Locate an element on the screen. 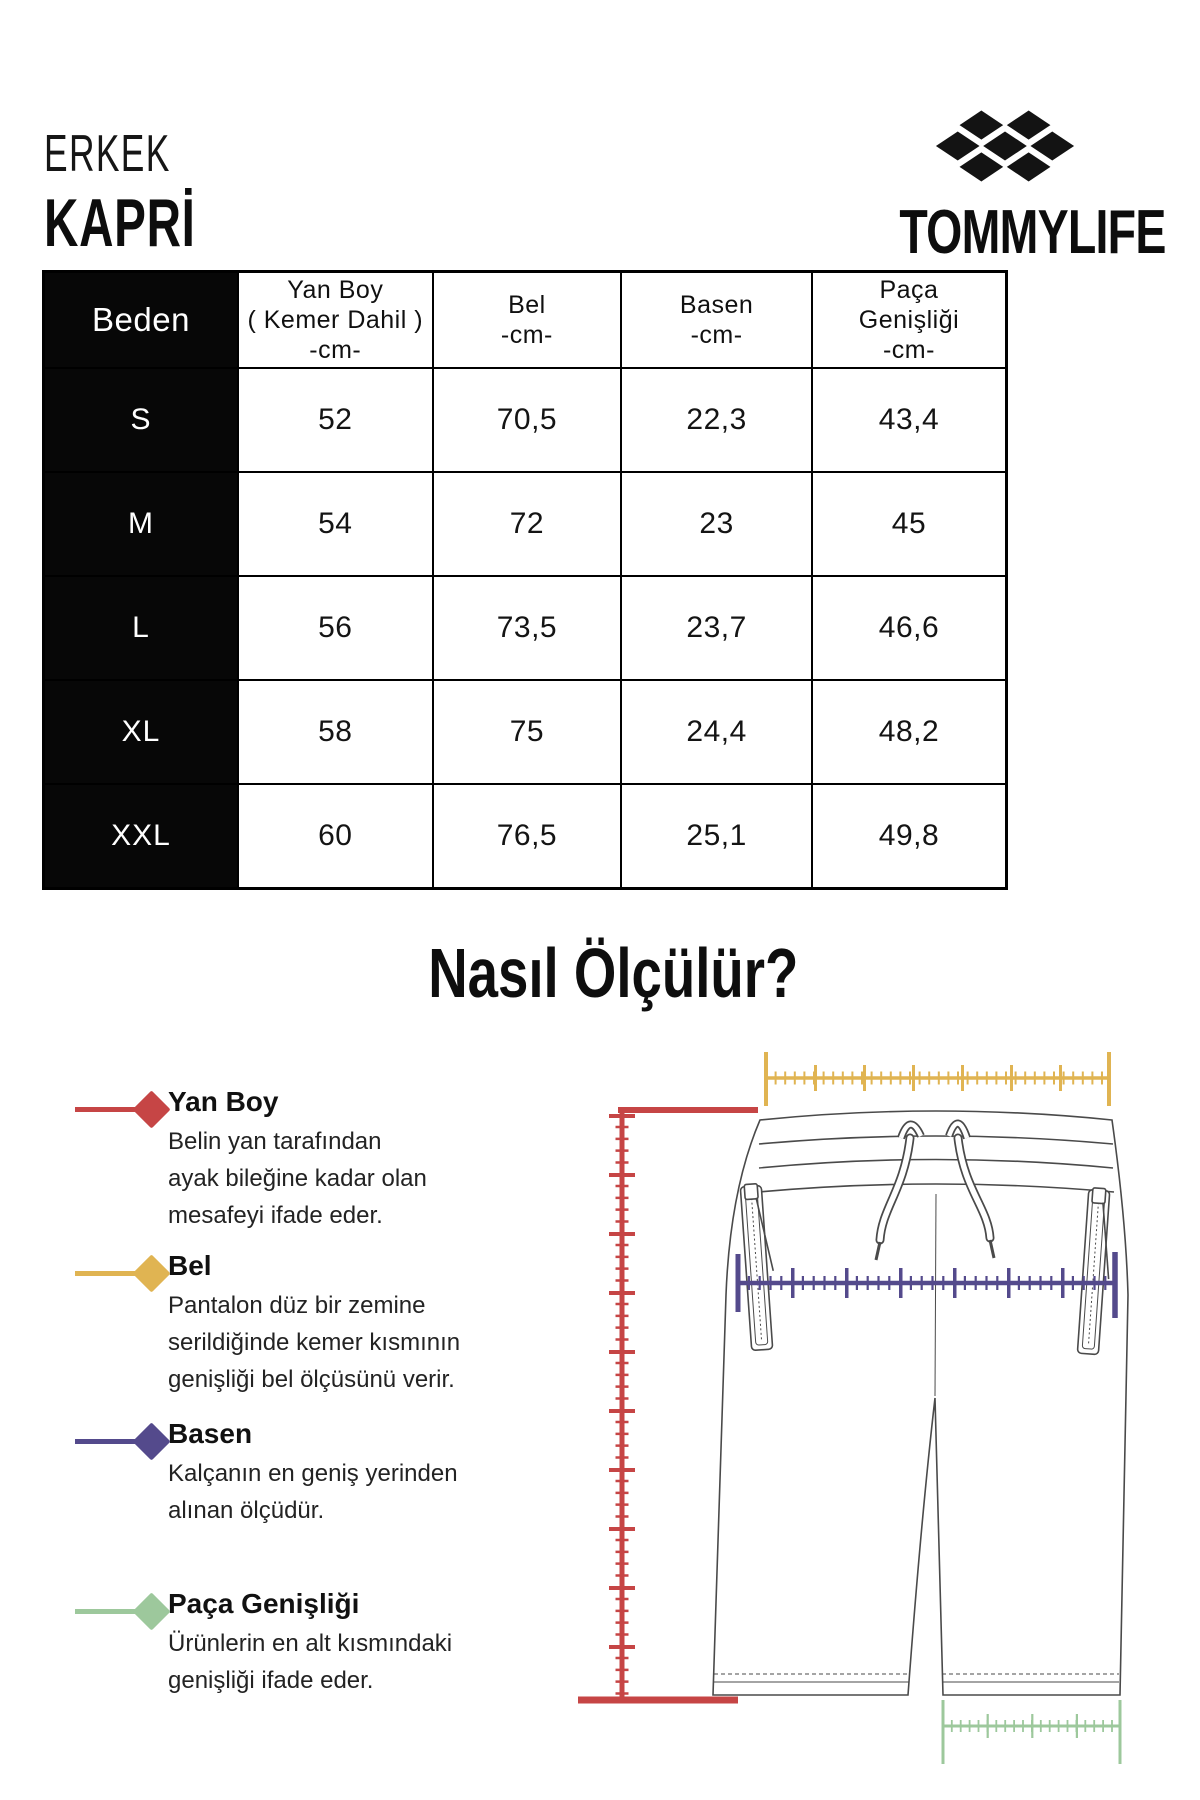  cell-value: 23,7 is located at coordinates (716, 628).